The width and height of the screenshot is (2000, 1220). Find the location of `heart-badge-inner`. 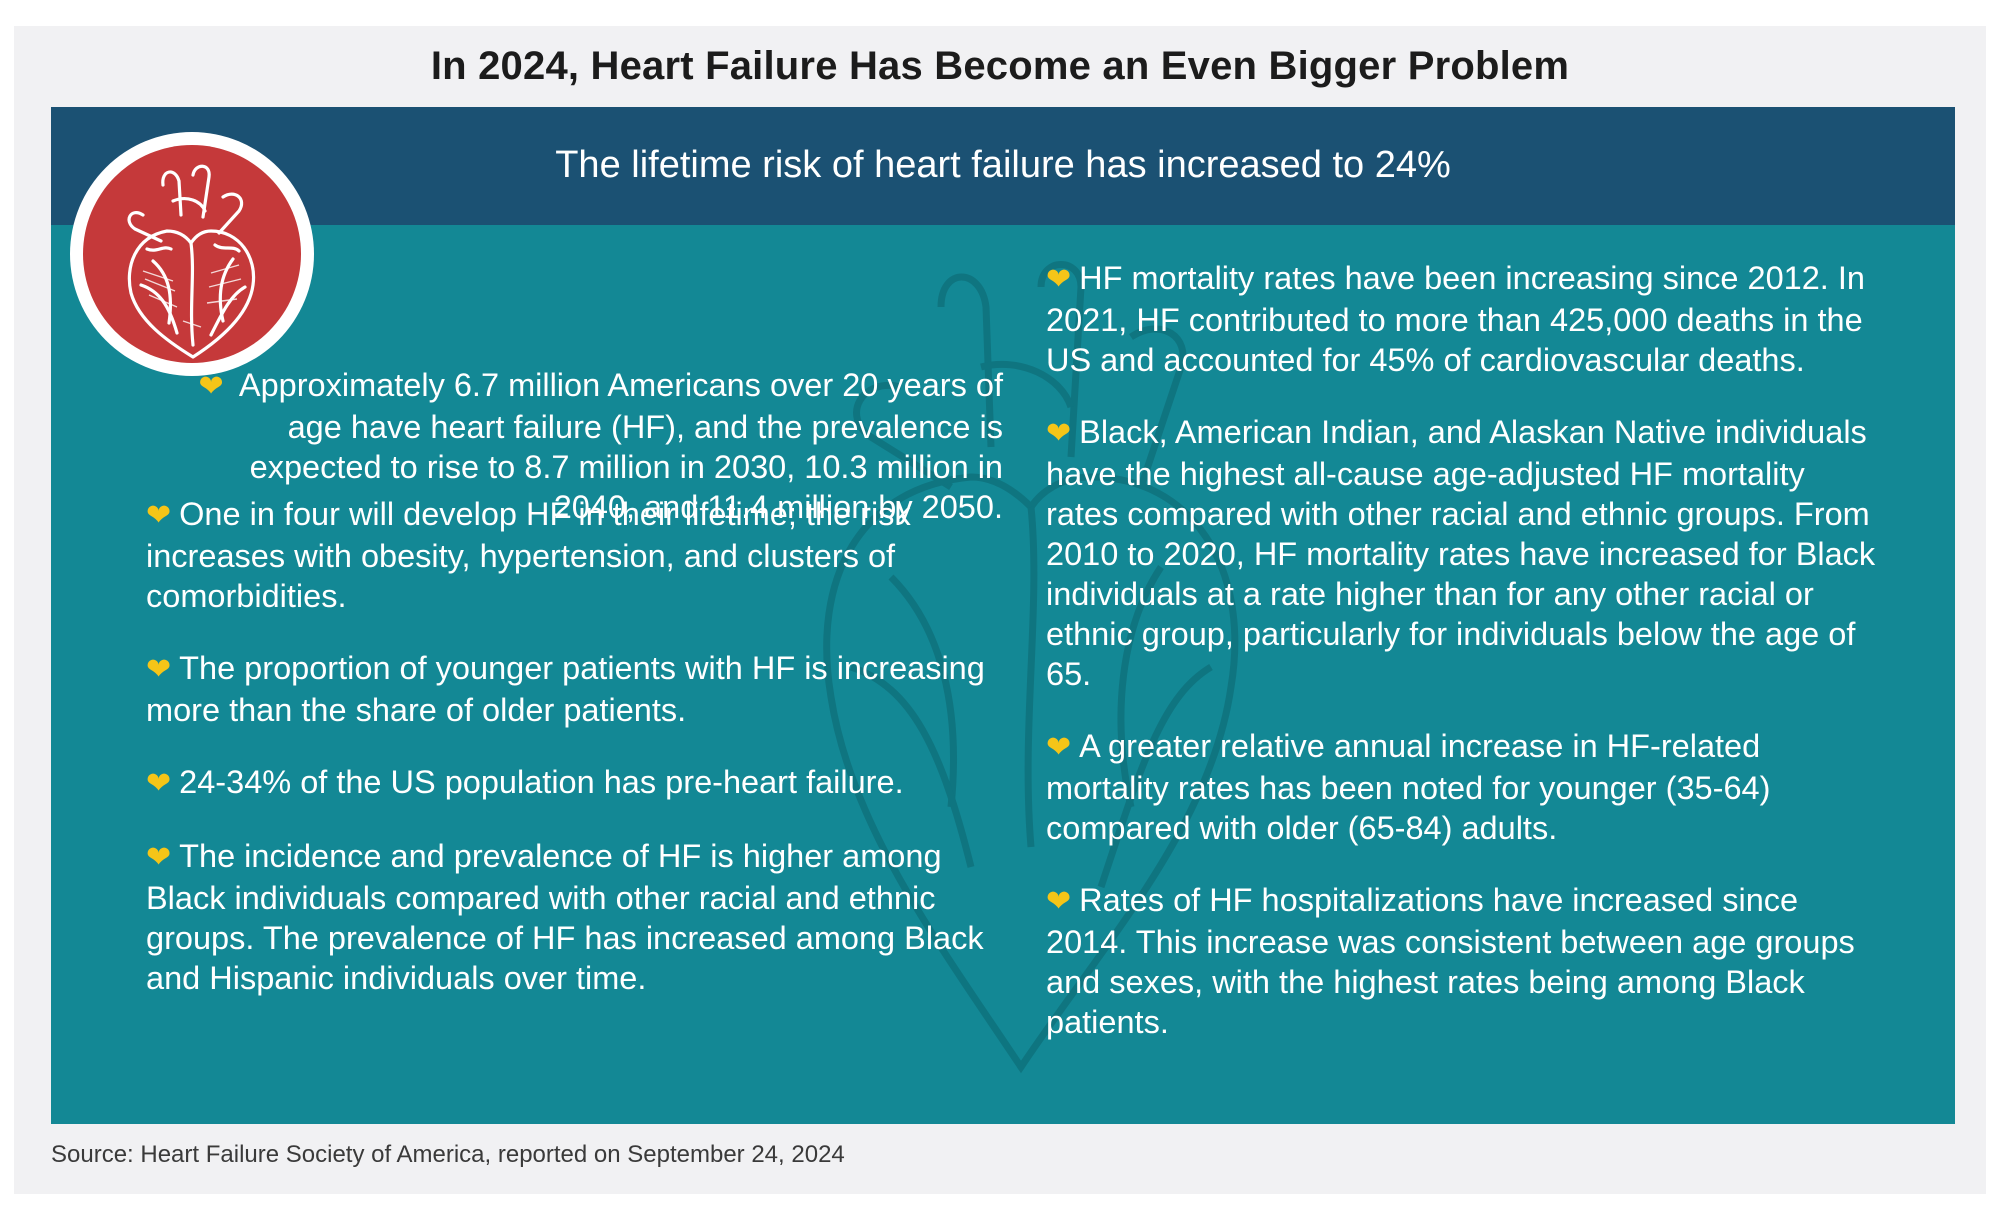

heart-badge-inner is located at coordinates (192, 254).